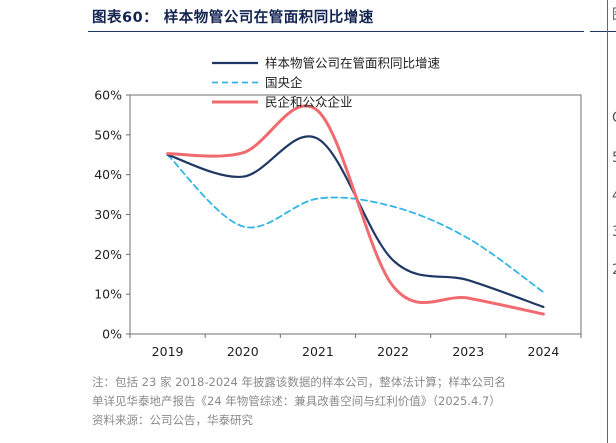 This screenshot has width=616, height=443. Describe the element at coordinates (172, 420) in the screenshot. I see `source-line: 资料来源：公司公告，华泰研究` at that location.